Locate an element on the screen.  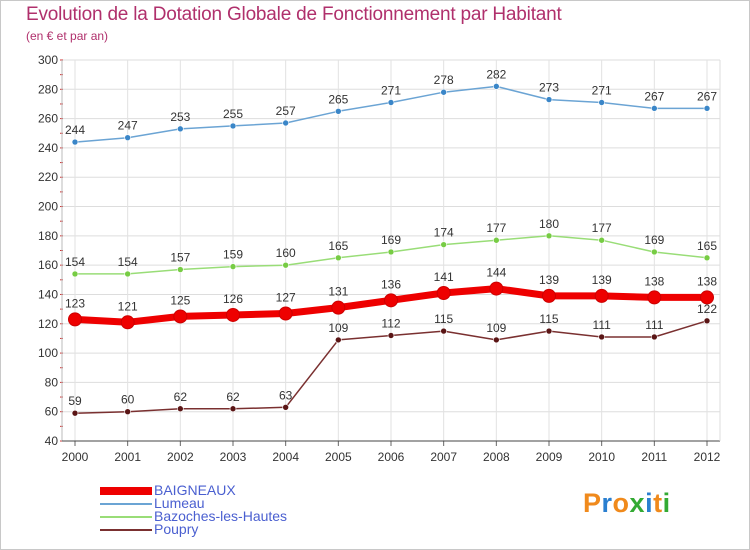
y-tick-label-200: 200 is located at coordinates (48, 207).